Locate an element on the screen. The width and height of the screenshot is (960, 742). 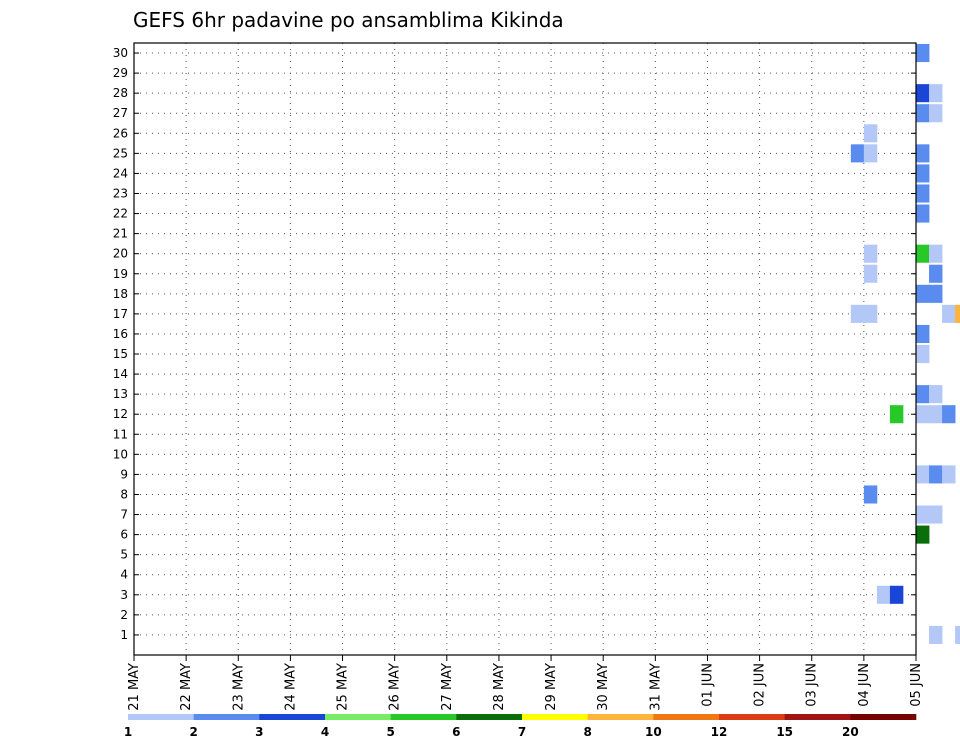
colorbar-tick-label: 20 is located at coordinates (850, 732).